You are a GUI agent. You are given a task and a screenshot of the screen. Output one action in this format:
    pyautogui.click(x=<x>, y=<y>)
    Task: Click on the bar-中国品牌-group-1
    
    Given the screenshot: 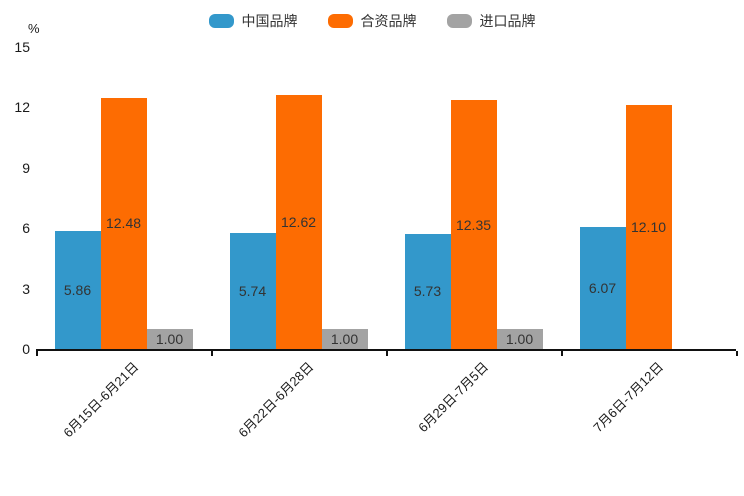 What is the action you would take?
    pyautogui.click(x=252, y=291)
    